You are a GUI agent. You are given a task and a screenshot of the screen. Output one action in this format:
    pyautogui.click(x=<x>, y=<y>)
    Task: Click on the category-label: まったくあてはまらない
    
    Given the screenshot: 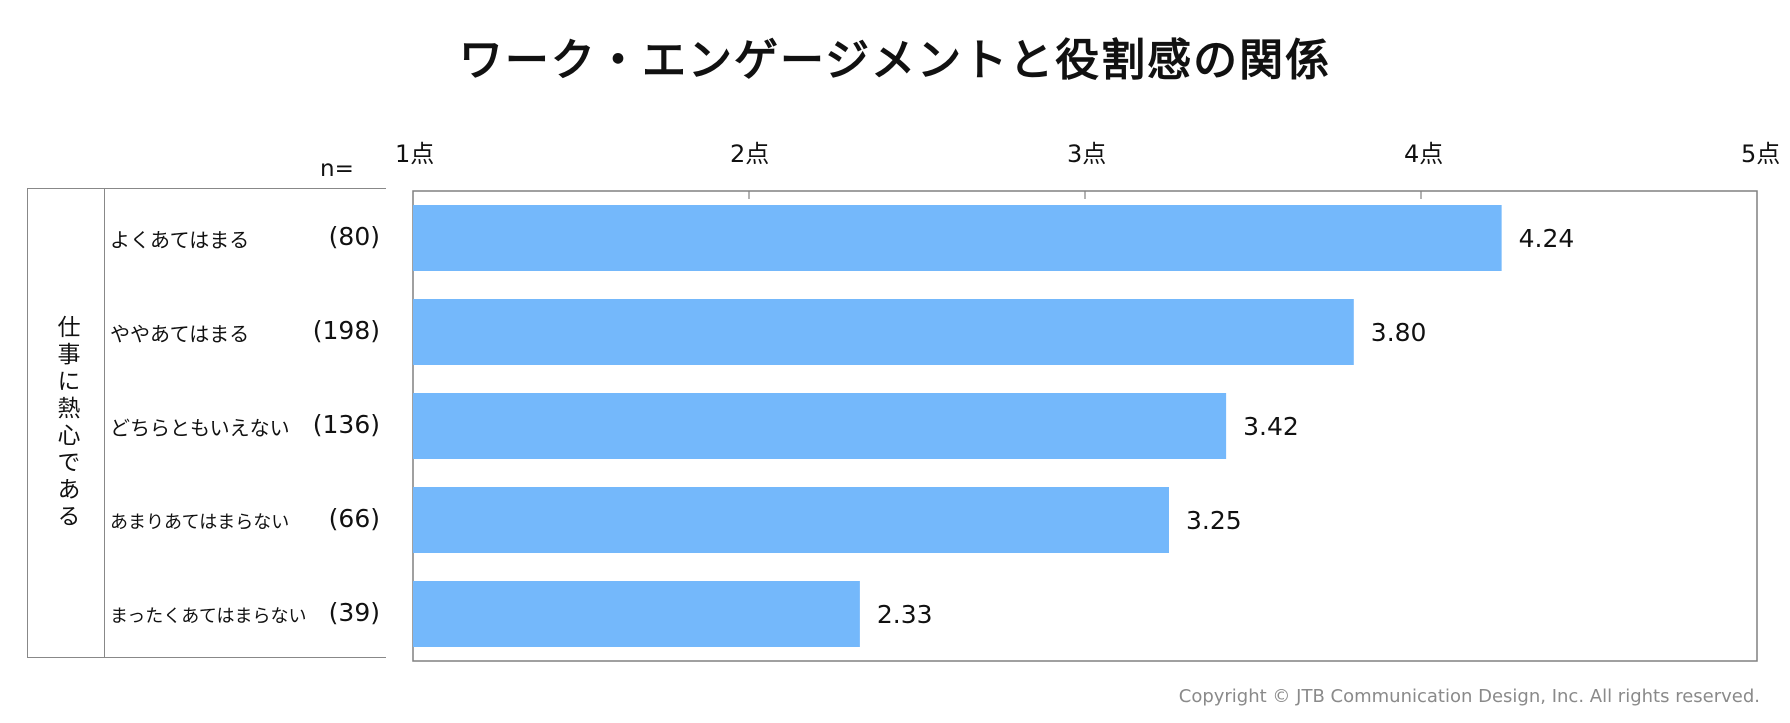 What is the action you would take?
    pyautogui.click(x=208, y=616)
    